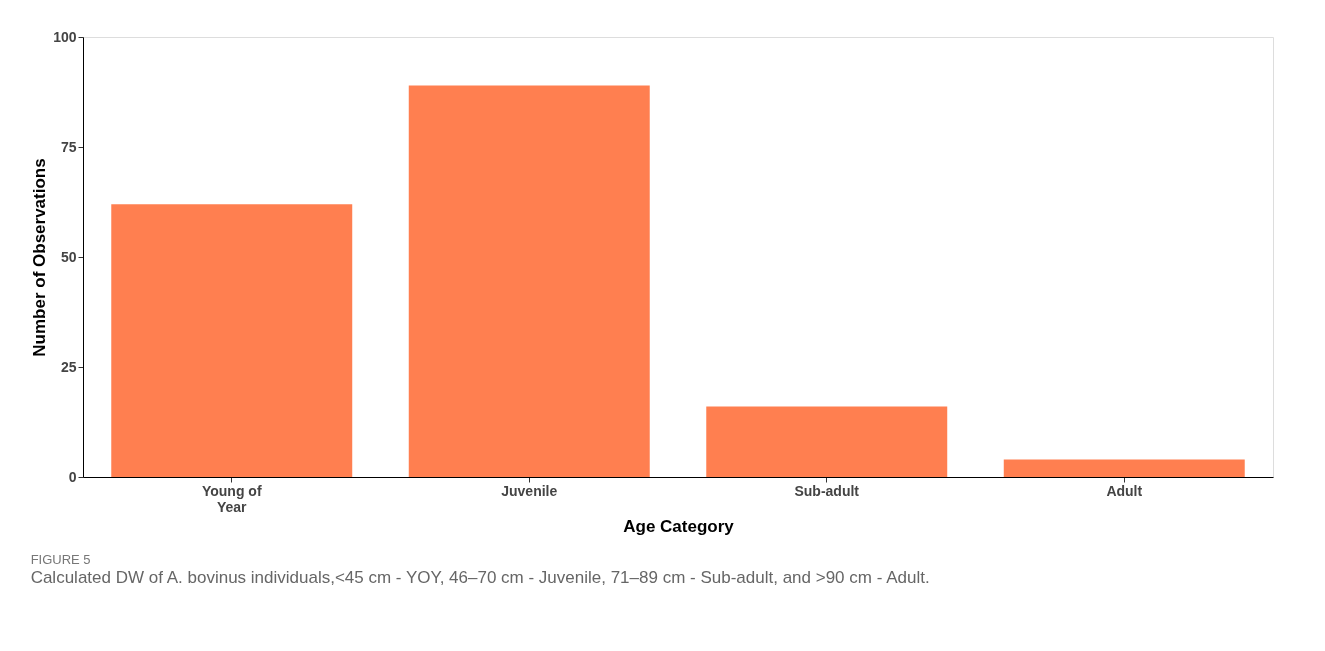 This screenshot has height=651, width=1325. Describe the element at coordinates (65, 36) in the screenshot. I see `y-tick-label: 100` at that location.